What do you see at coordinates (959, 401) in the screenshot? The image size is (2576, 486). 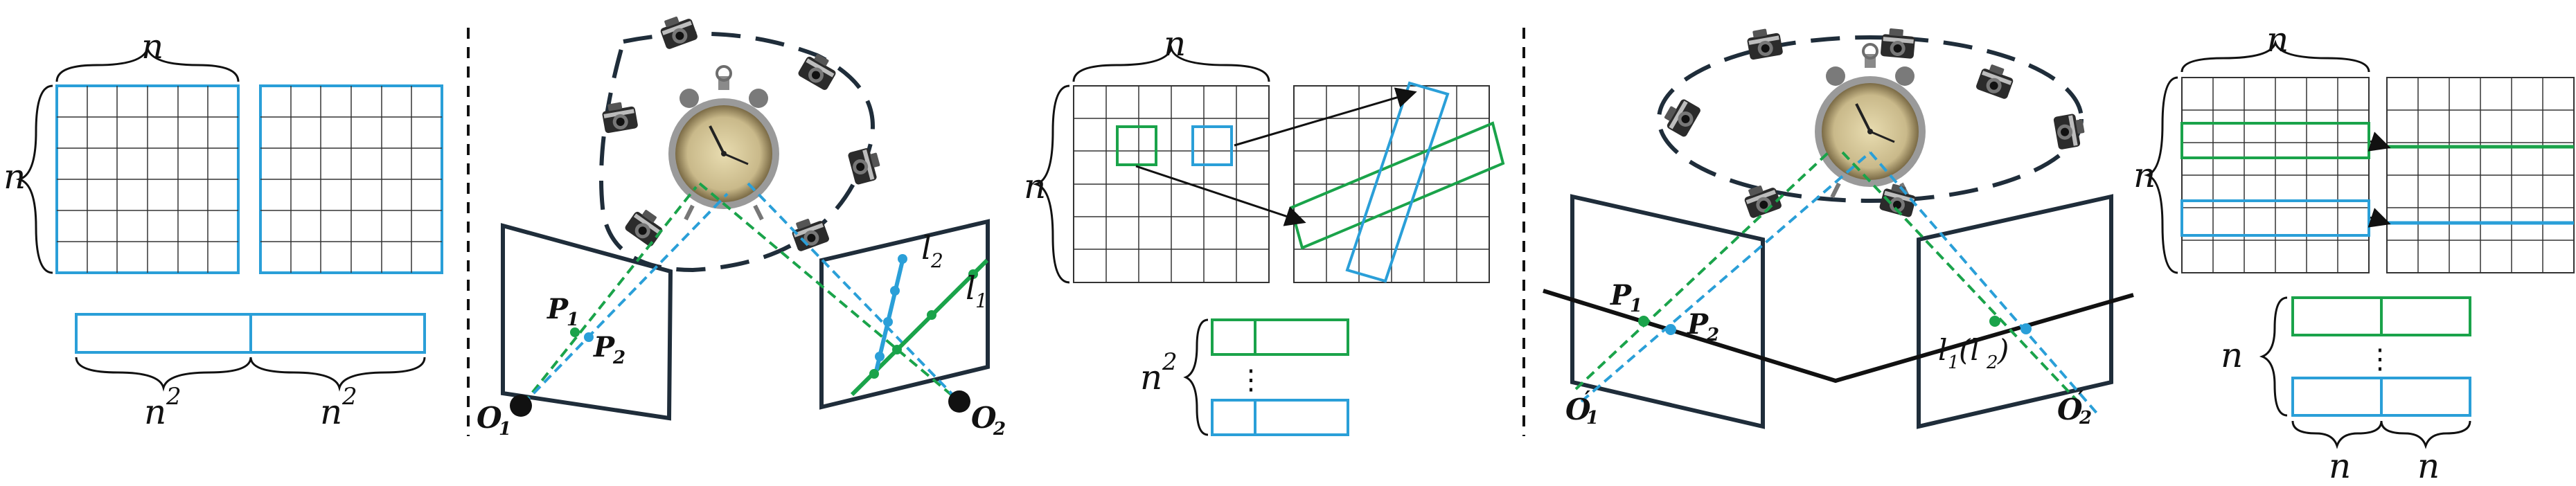 I see `camera-center-o2` at bounding box center [959, 401].